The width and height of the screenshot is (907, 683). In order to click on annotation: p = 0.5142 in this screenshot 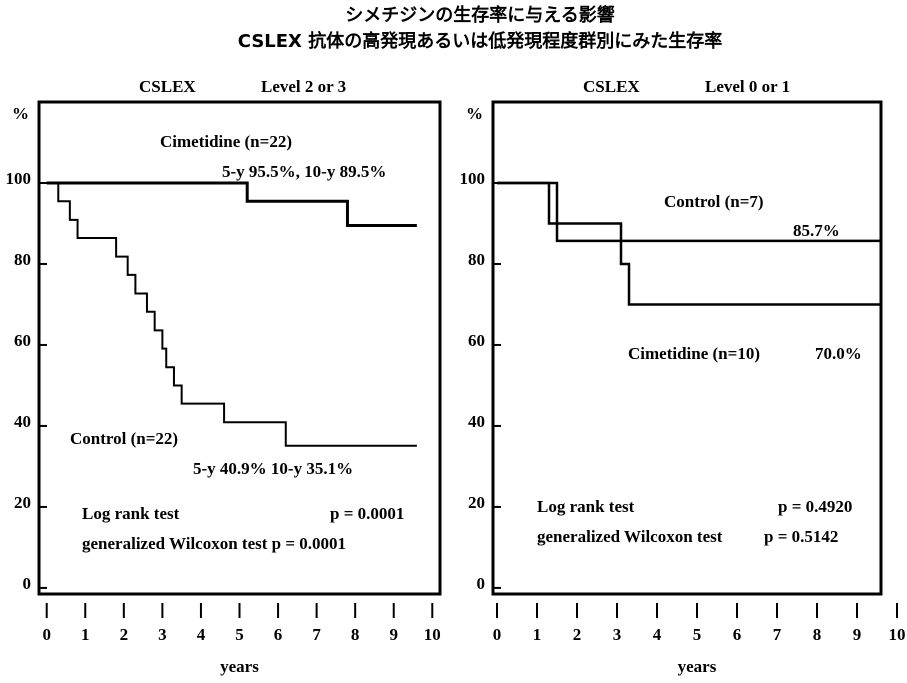, I will do `click(801, 536)`.